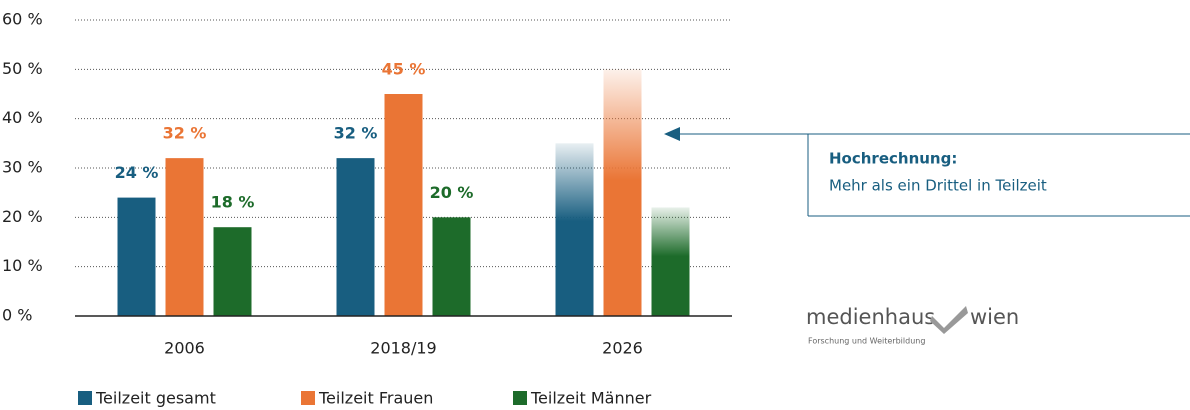 The height and width of the screenshot is (410, 1190). What do you see at coordinates (375, 398) in the screenshot?
I see `legend-label: Teilzeit Frauen` at bounding box center [375, 398].